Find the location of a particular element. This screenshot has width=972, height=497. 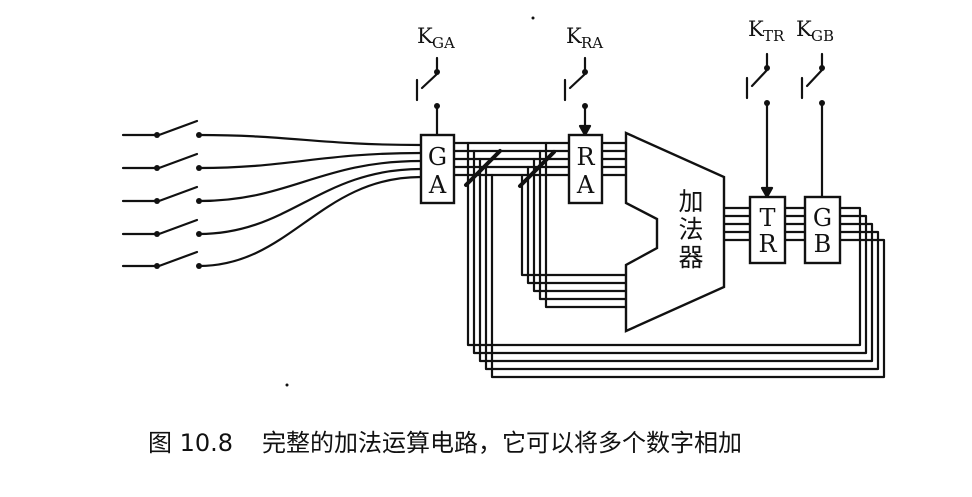

gb-box-letter-top: G is located at coordinates (822, 218).